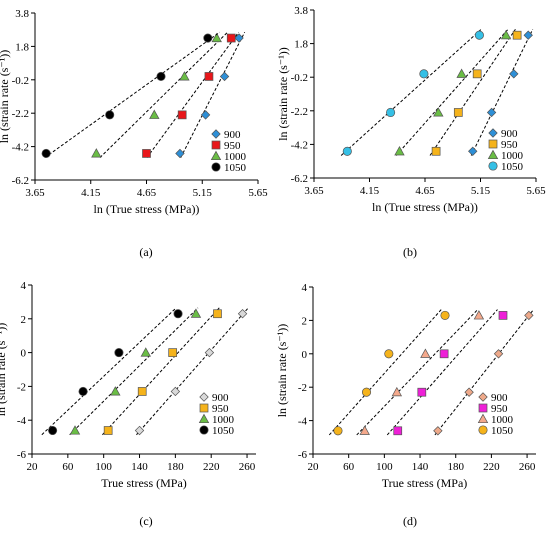 This screenshot has width=550, height=533. I want to click on x-tick-label: 220, so click(491, 467).